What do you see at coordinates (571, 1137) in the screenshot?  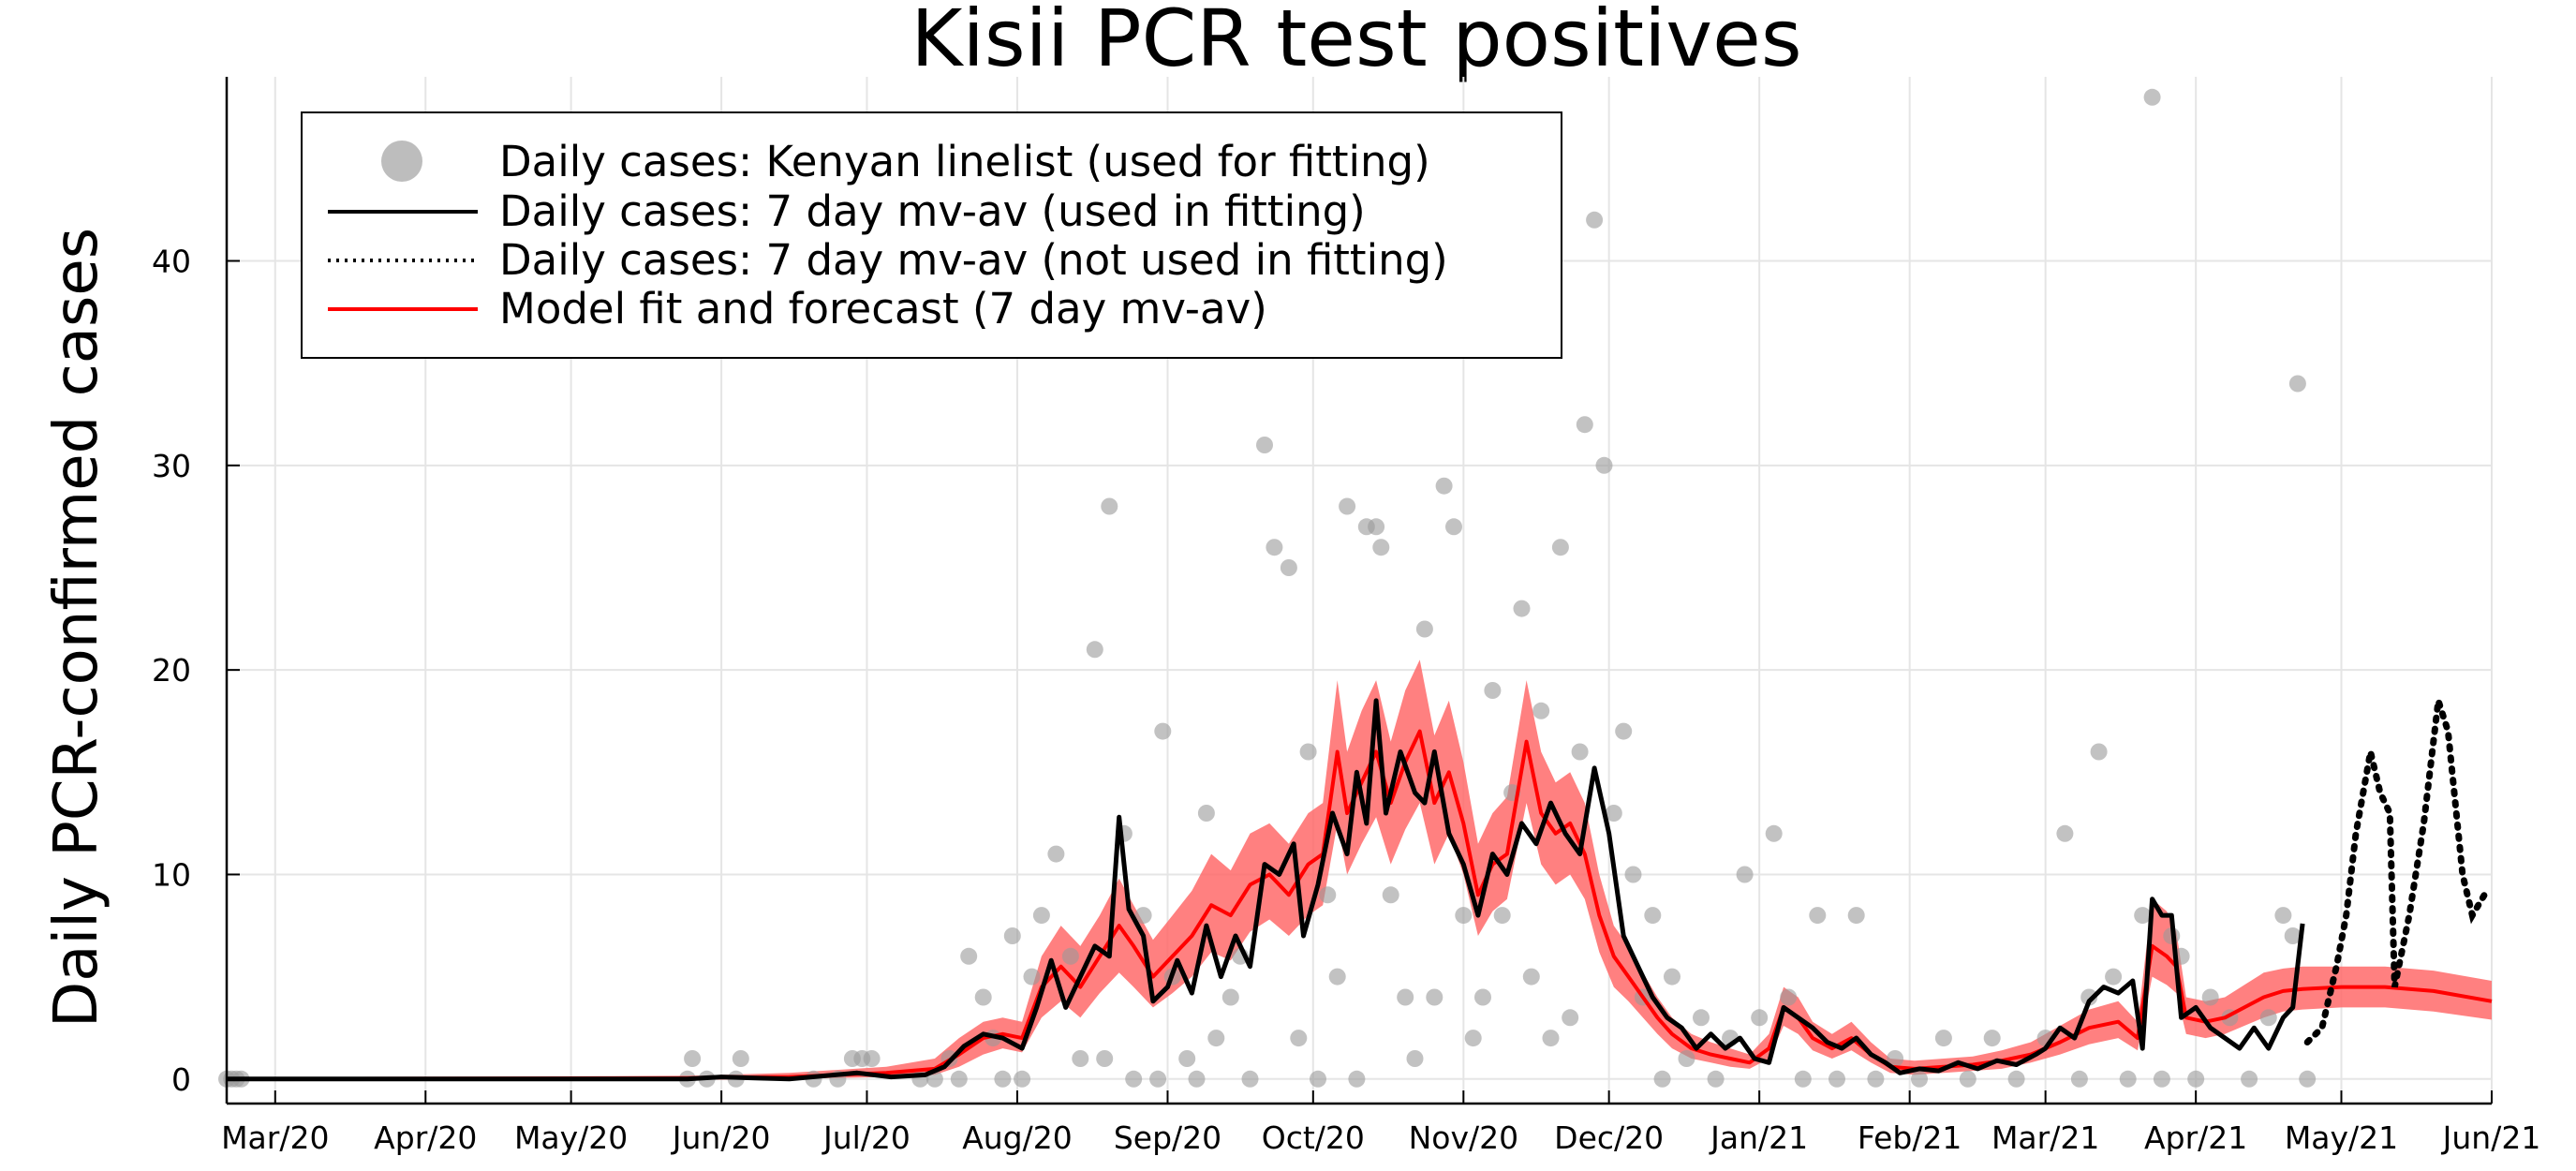 I see `x-tick-label: May/20` at bounding box center [571, 1137].